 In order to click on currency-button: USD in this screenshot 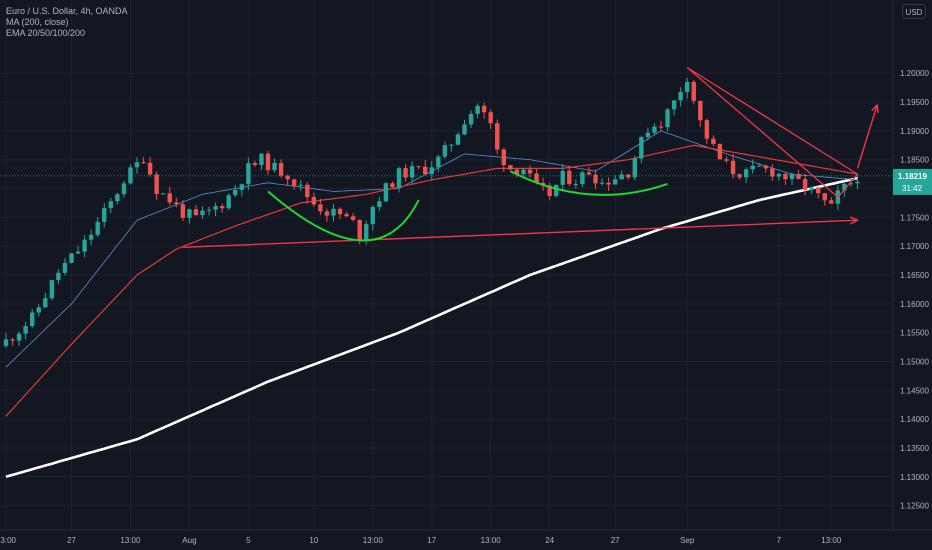, I will do `click(914, 11)`.